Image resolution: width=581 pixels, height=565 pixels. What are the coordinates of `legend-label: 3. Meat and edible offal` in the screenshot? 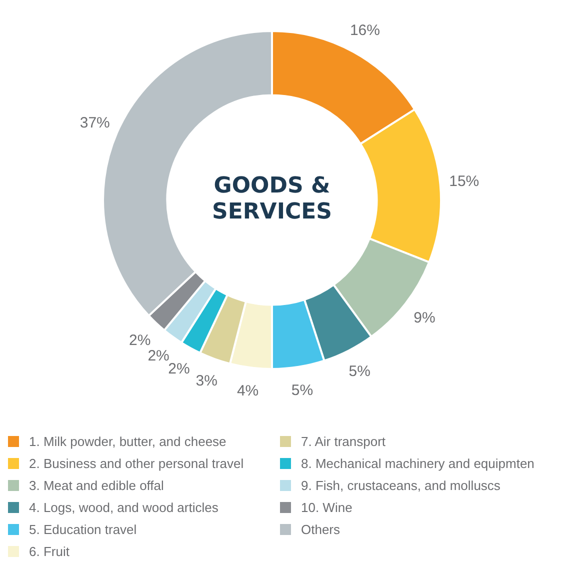 It's located at (96, 485).